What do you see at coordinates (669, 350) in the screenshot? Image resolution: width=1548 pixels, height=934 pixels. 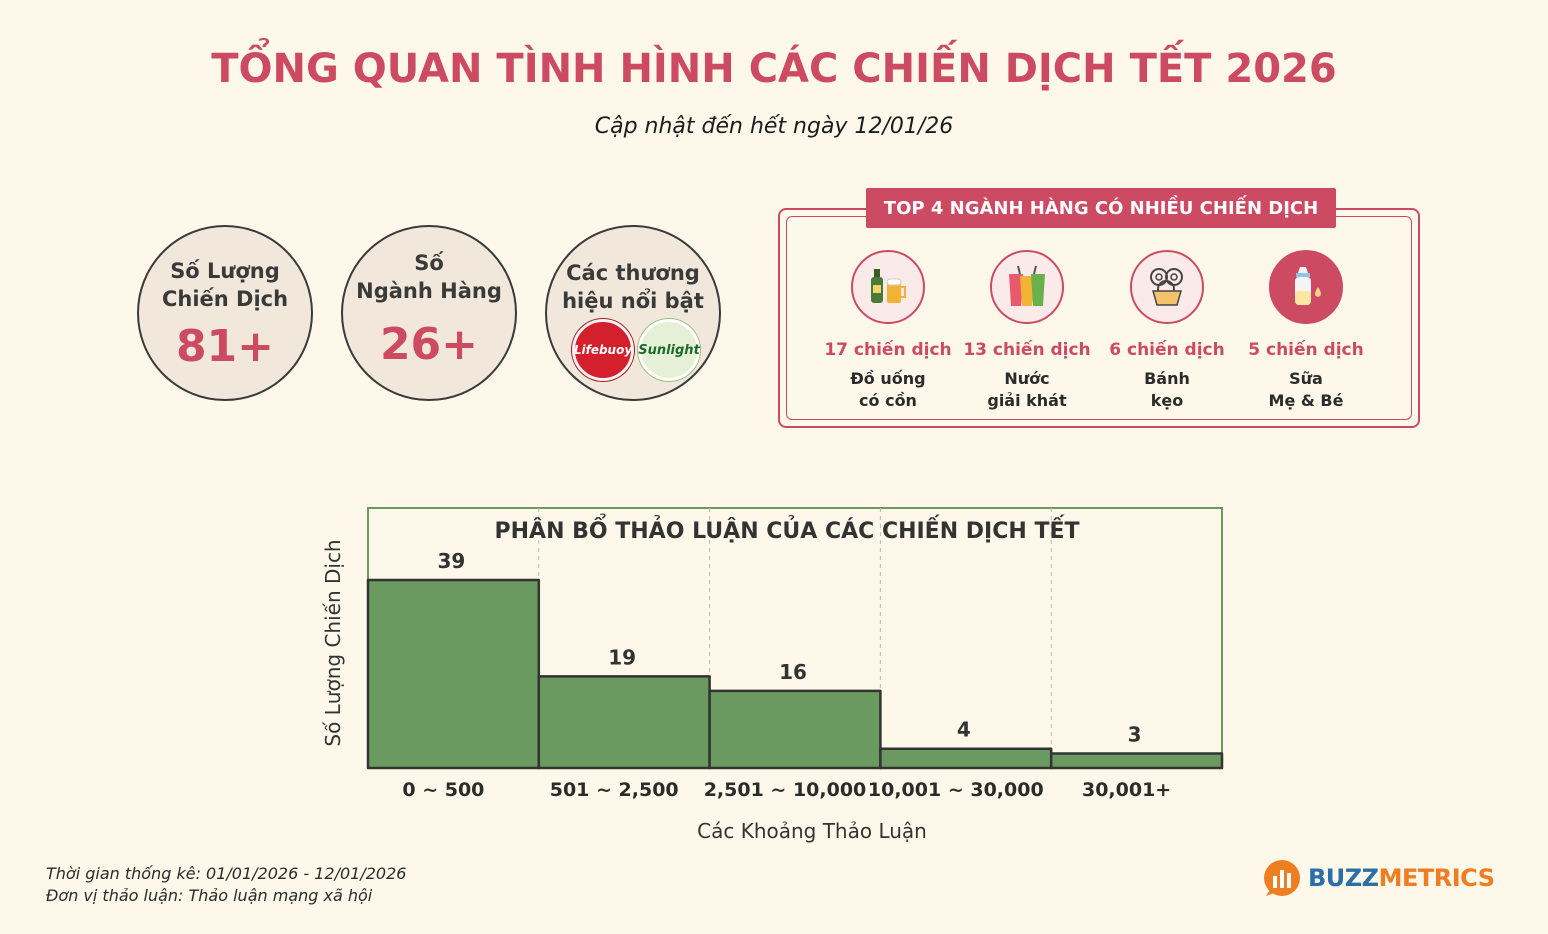 I see `sunlight-logo: Sunlight` at bounding box center [669, 350].